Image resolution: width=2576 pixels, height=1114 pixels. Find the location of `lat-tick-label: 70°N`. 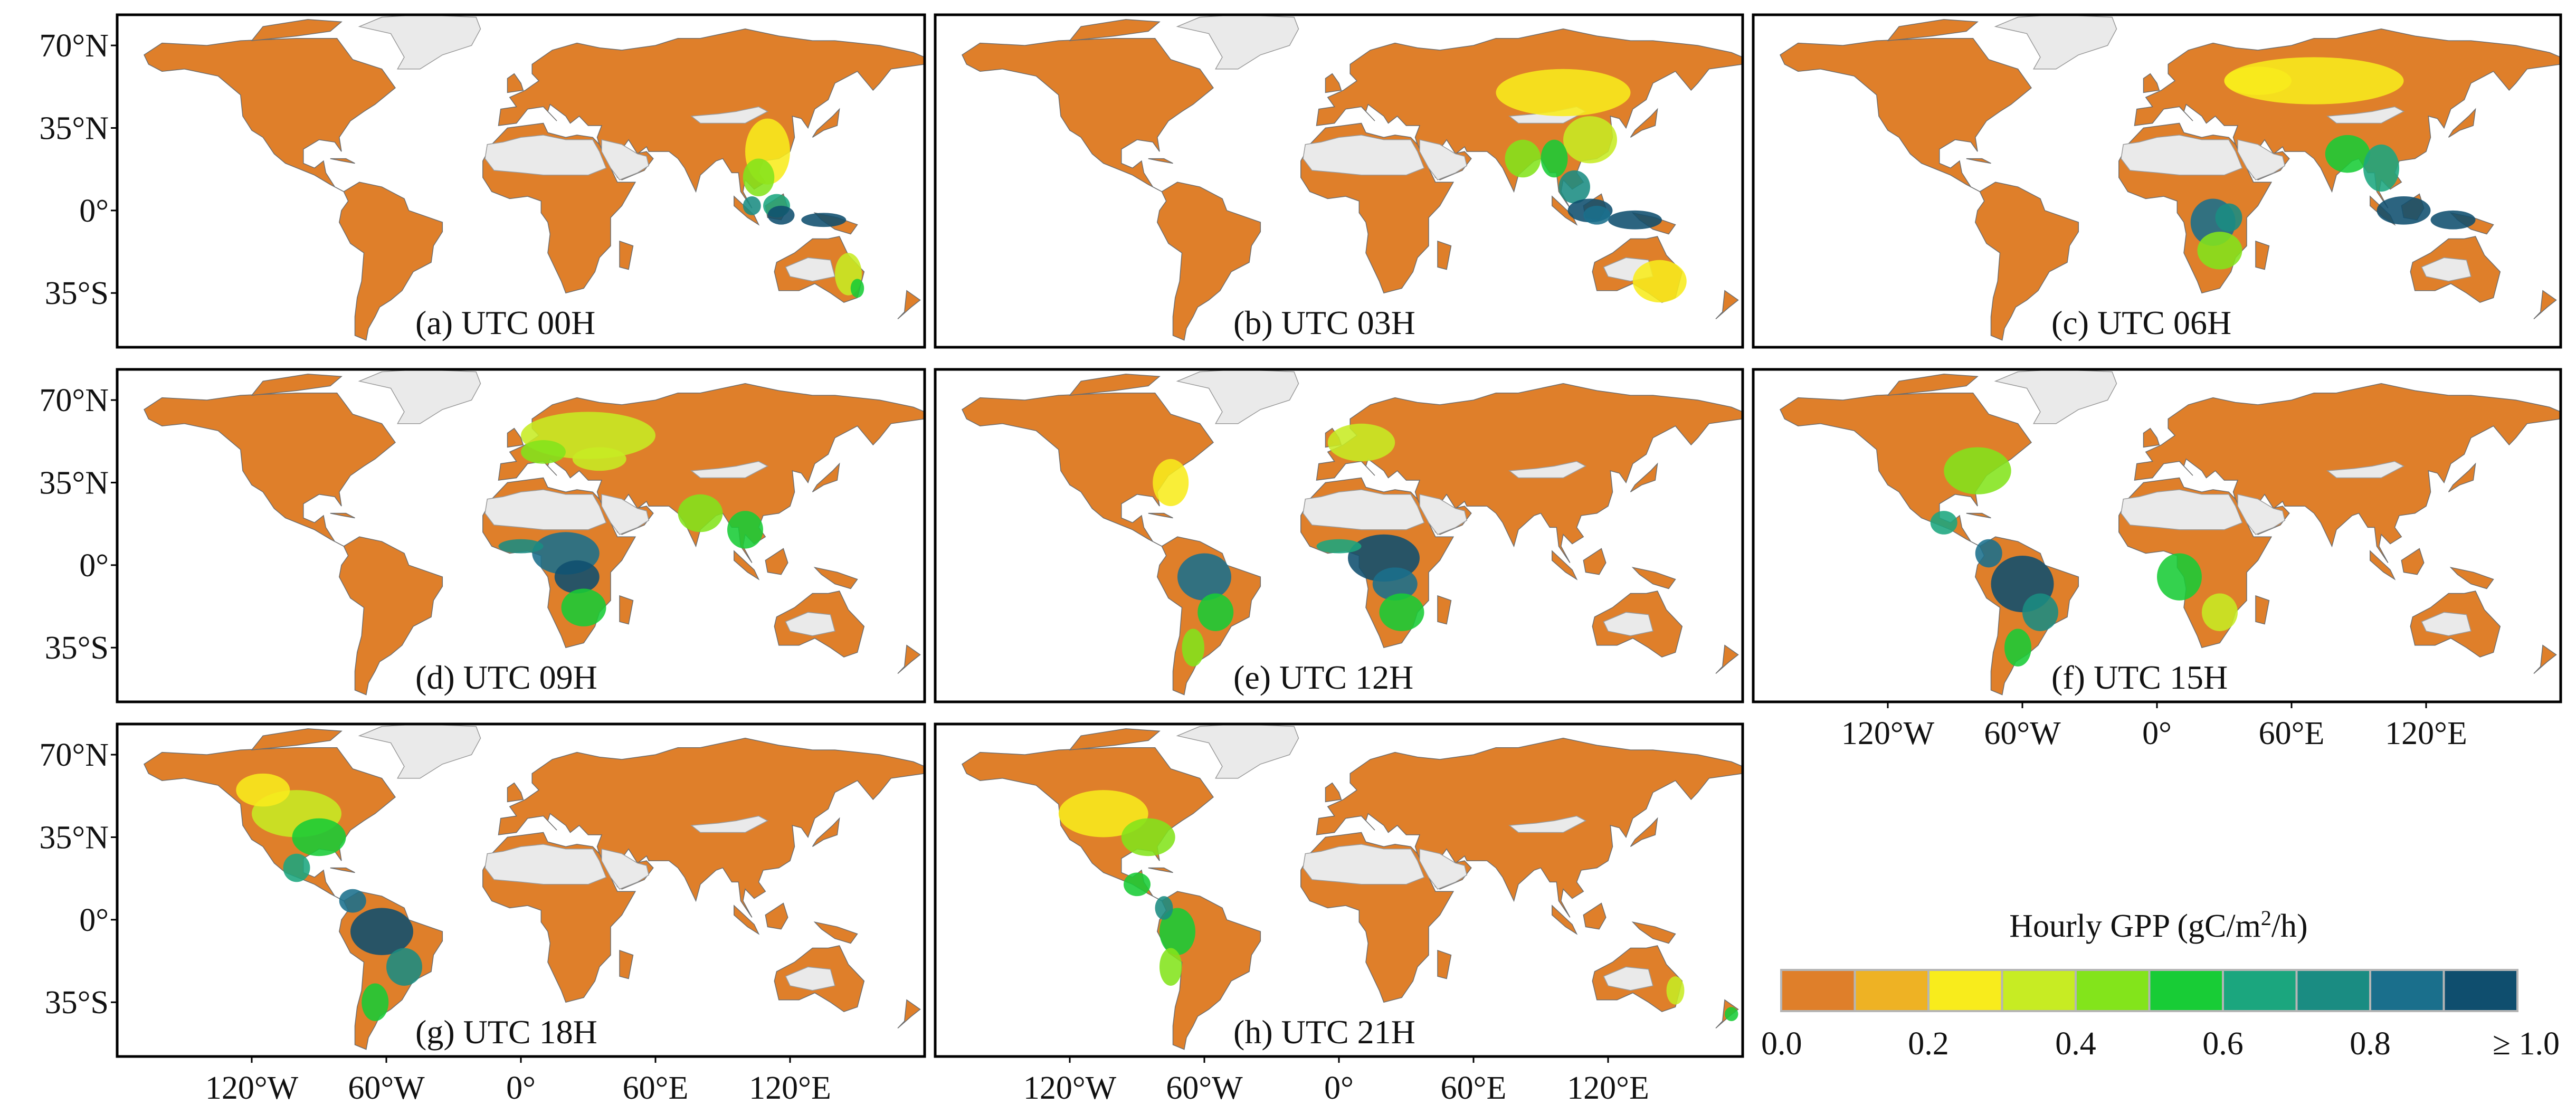

lat-tick-label: 70°N is located at coordinates (74, 400).